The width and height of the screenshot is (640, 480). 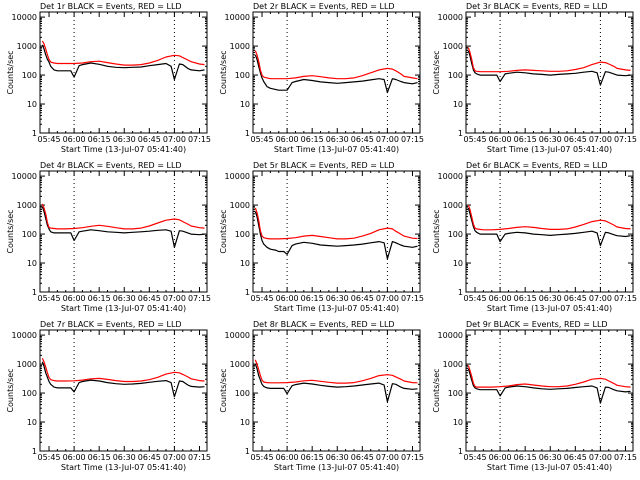 What do you see at coordinates (324, 6) in the screenshot?
I see `panel-title: Det 2r BLACK = Events, RED = LLD` at bounding box center [324, 6].